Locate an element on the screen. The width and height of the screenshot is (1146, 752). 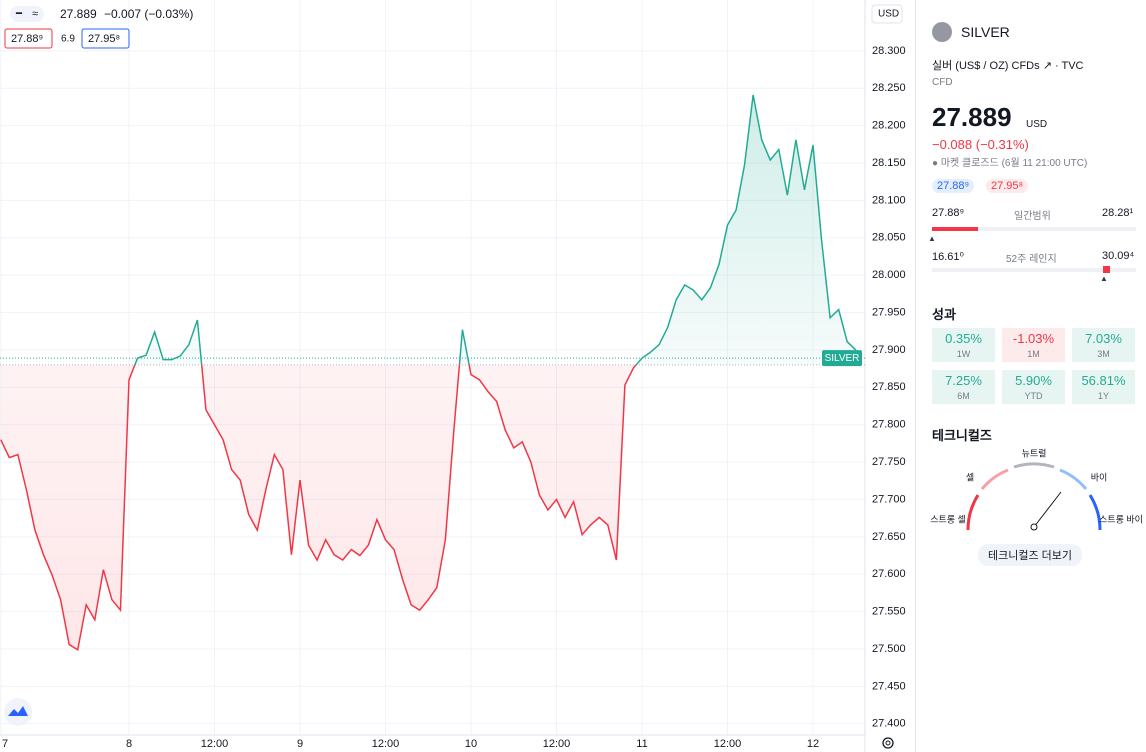
y-tick-label: 27.400 is located at coordinates (889, 724).